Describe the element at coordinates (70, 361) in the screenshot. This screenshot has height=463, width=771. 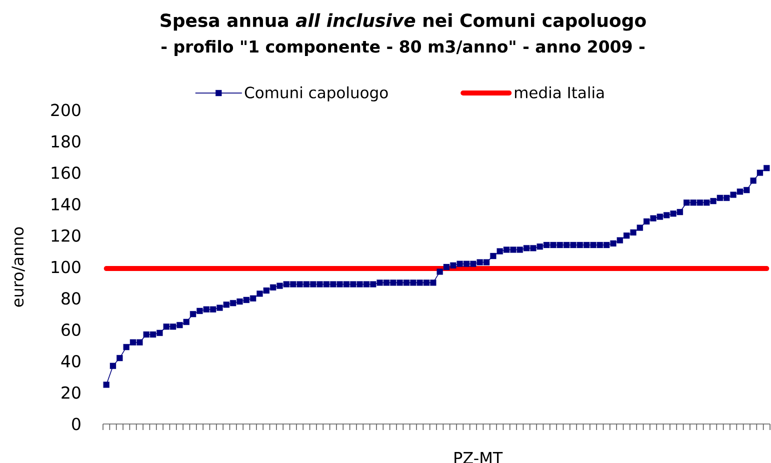
I see `y-tick-label: 40` at that location.